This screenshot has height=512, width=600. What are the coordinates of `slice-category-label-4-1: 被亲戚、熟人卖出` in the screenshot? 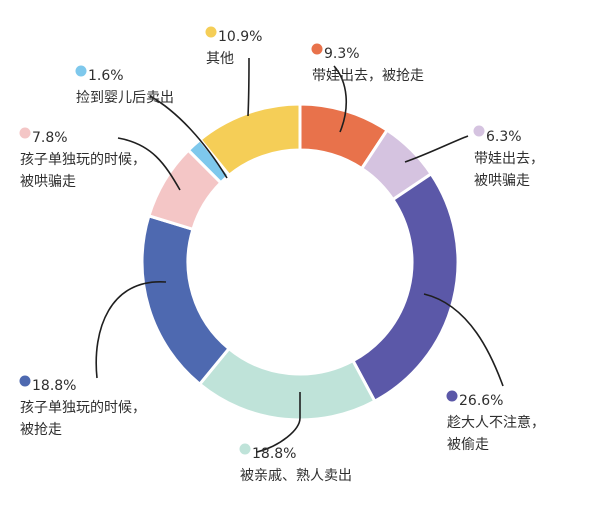 It's located at (296, 476).